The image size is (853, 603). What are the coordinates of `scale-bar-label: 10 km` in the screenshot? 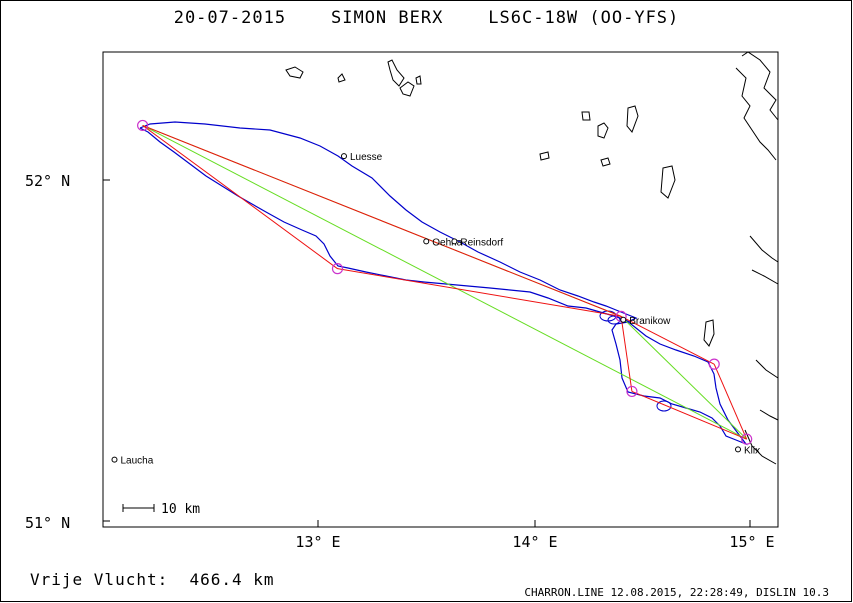 It's located at (180, 509).